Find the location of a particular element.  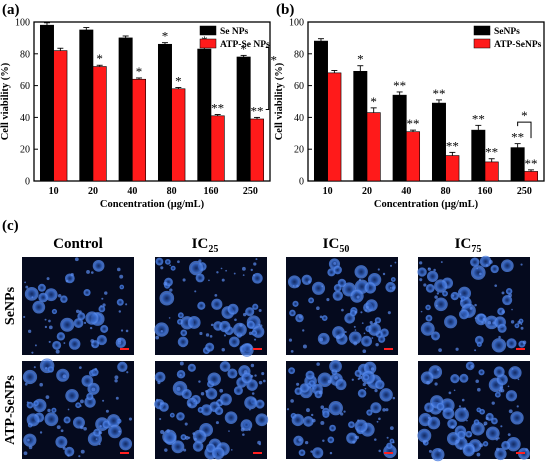

x-tick-label: 250 is located at coordinates (250, 191).